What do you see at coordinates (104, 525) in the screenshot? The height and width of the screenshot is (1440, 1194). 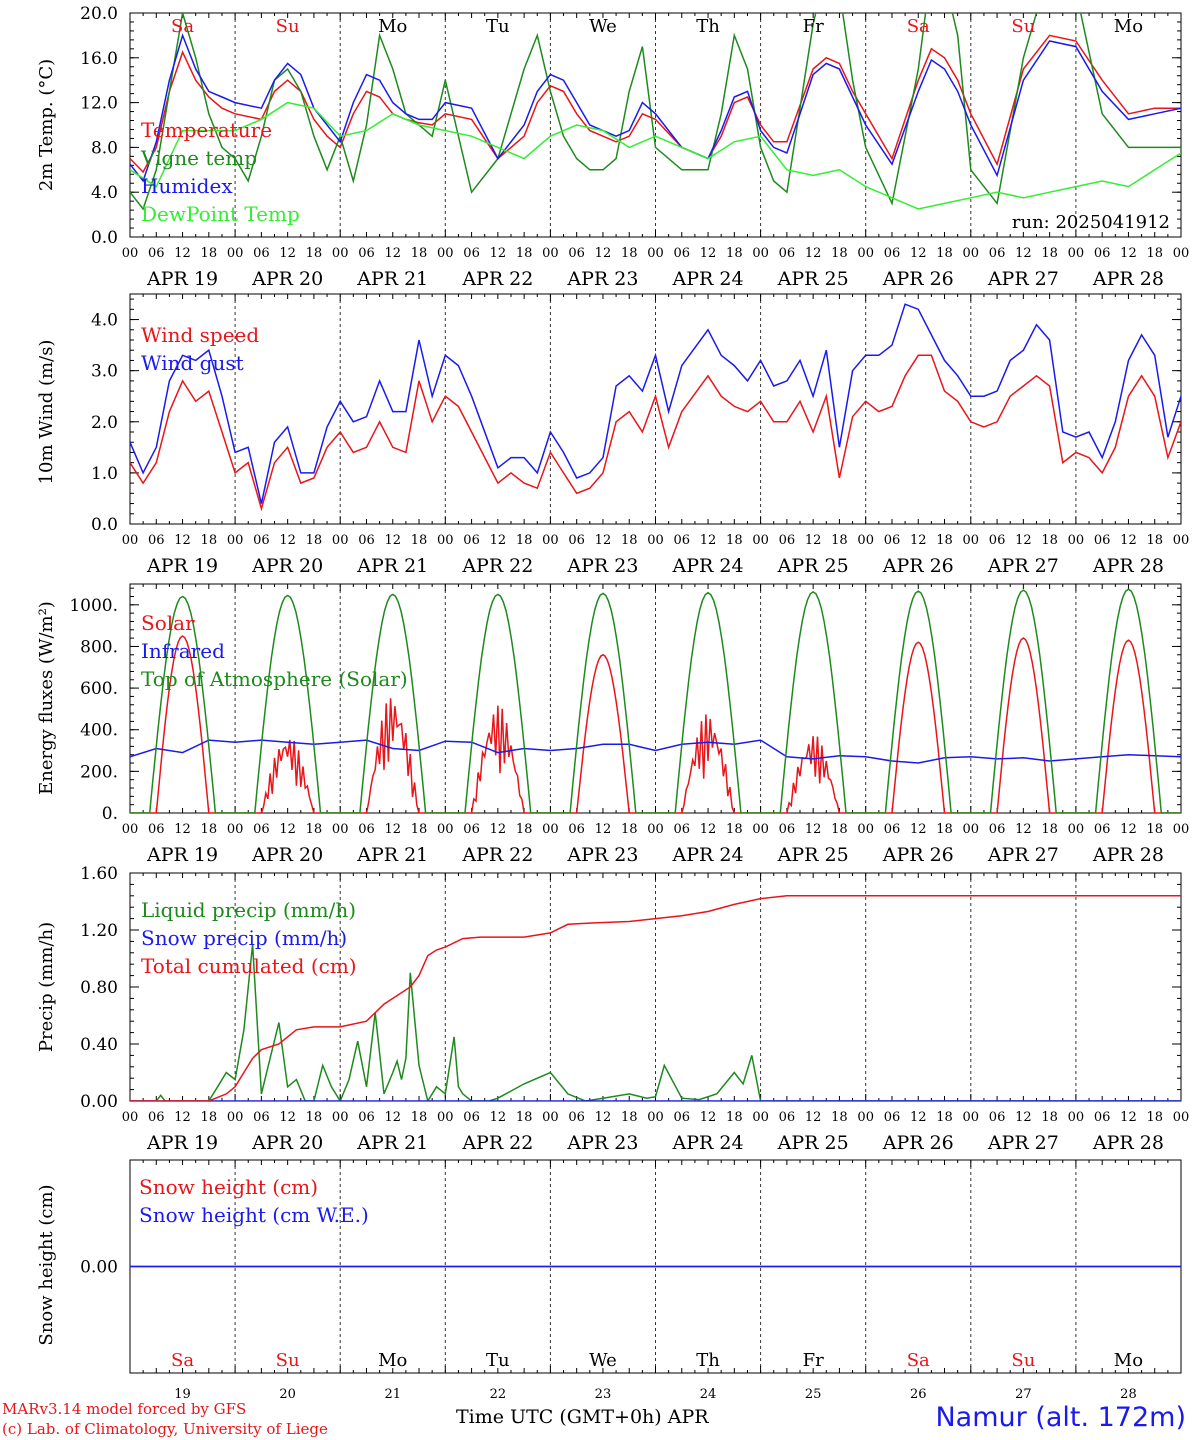 I see `y-tick-label: 0.0` at bounding box center [104, 525].